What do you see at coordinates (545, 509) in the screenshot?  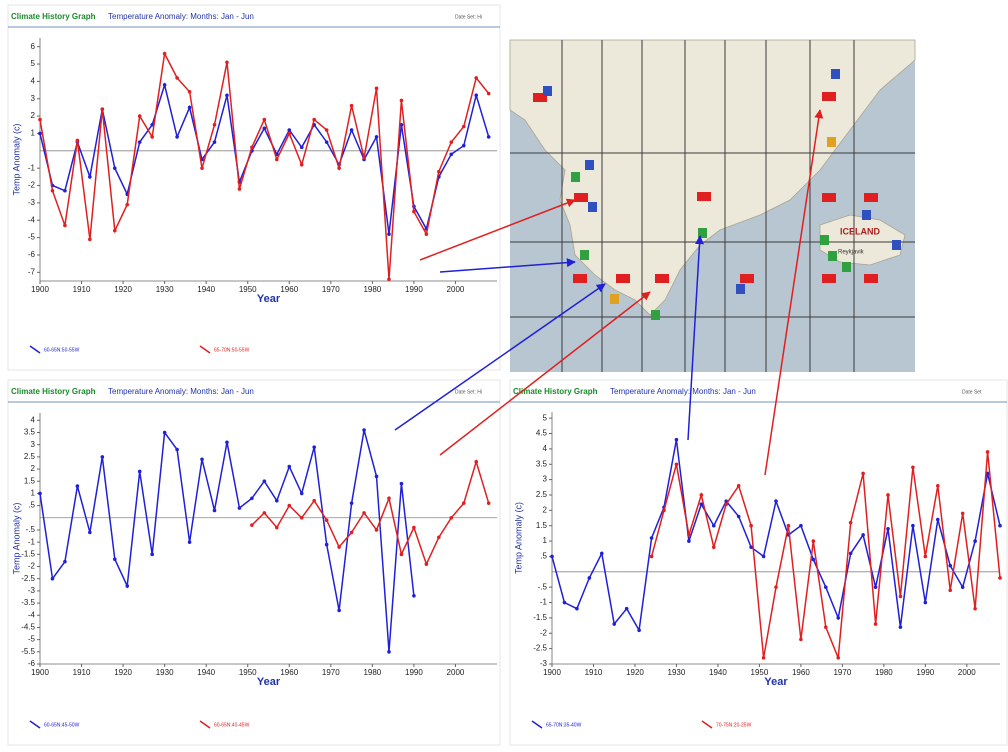 I see `y-tick-label: 2` at bounding box center [545, 509].